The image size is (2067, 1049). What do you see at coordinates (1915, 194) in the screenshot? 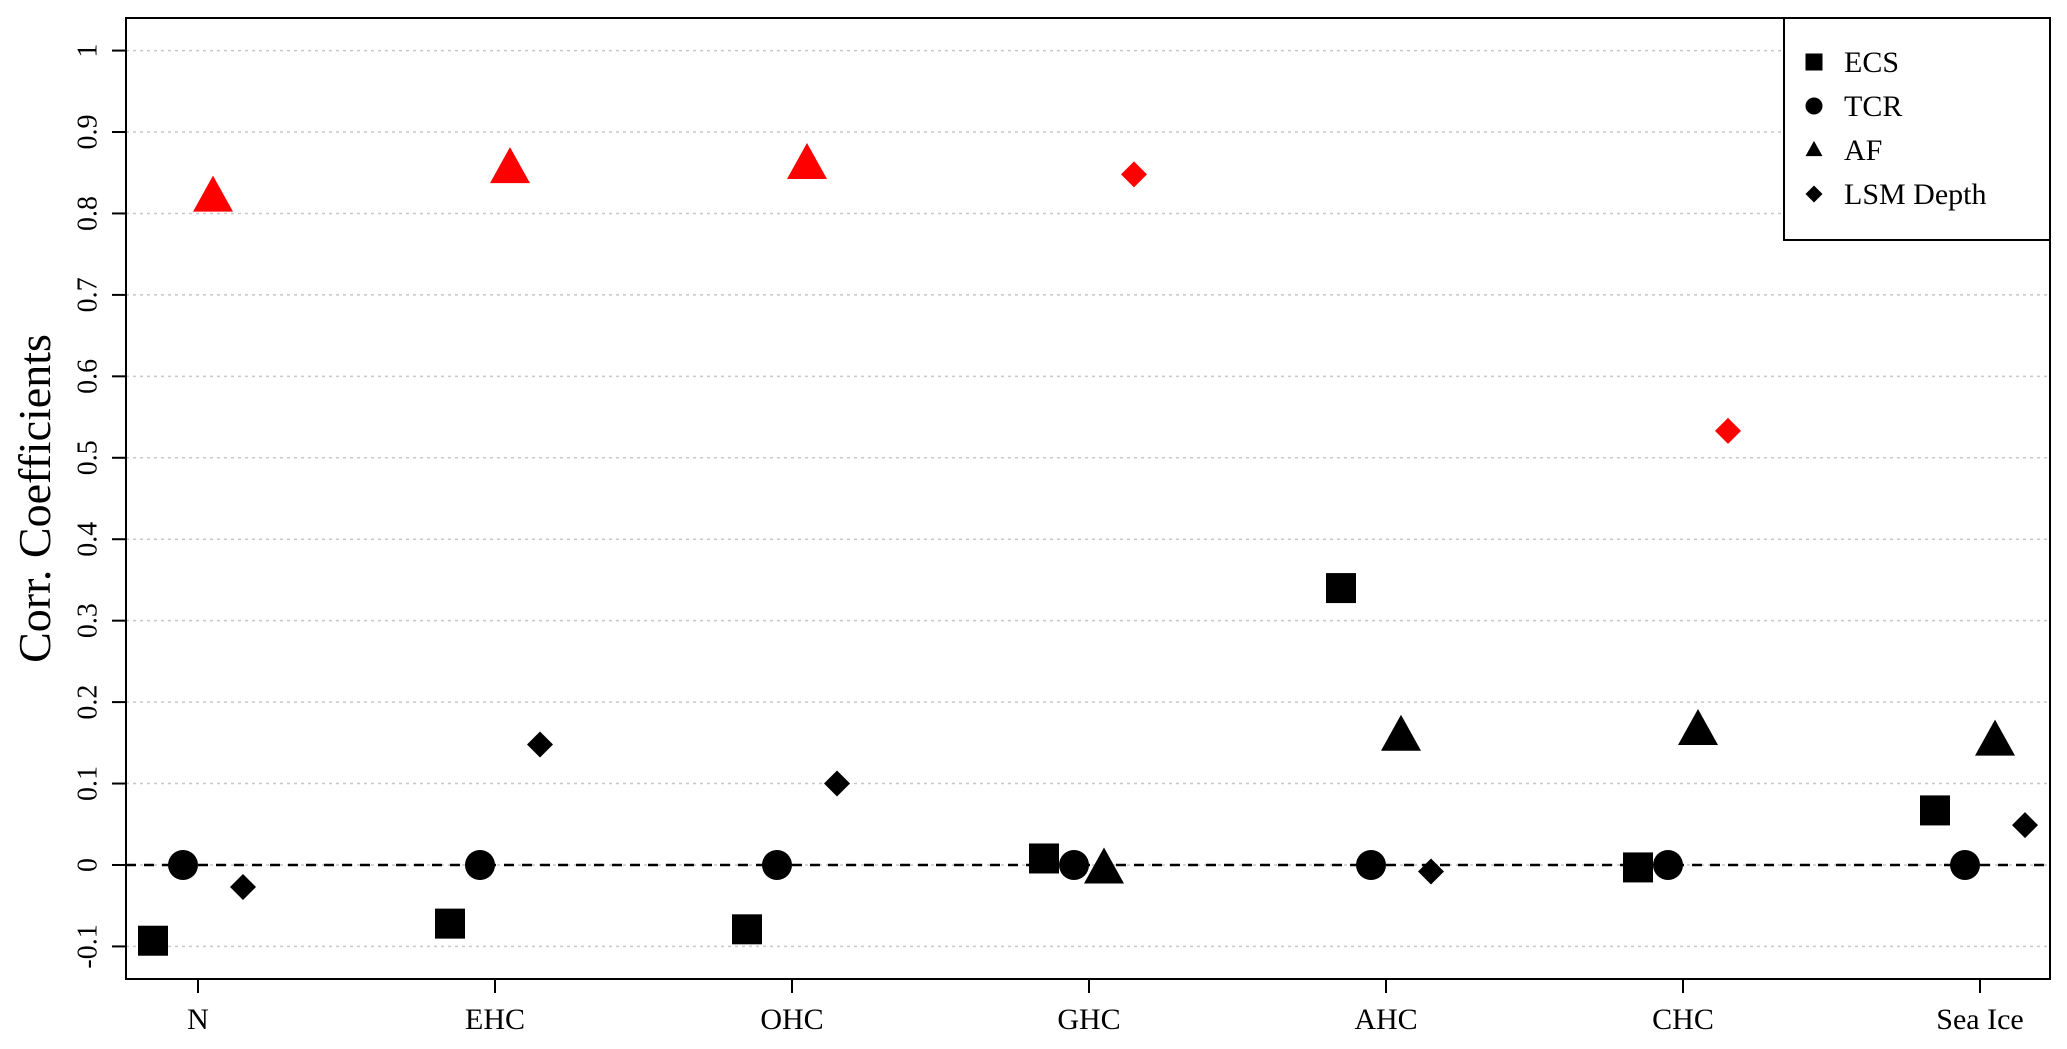
I see `legend-entry-label: LSM Depth` at bounding box center [1915, 194].